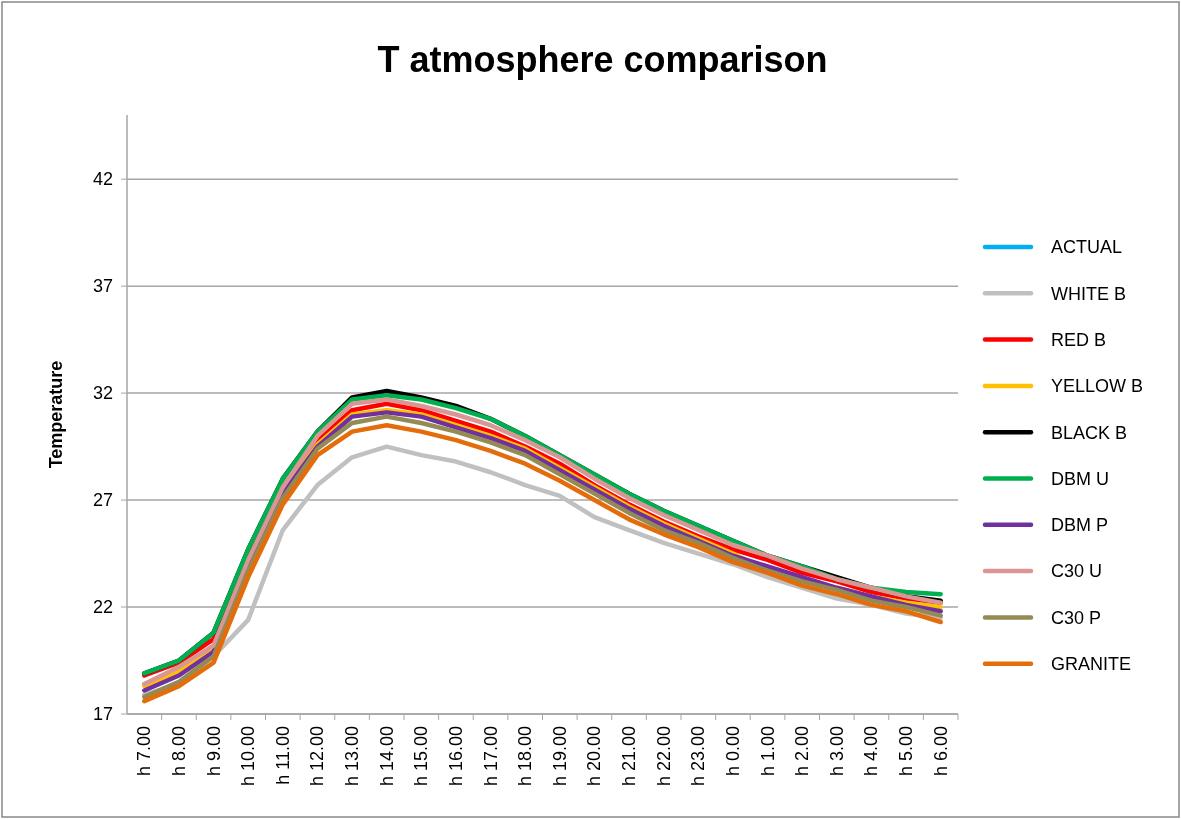 The height and width of the screenshot is (819, 1181). I want to click on x-tick-label: h 22.00, so click(663, 756).